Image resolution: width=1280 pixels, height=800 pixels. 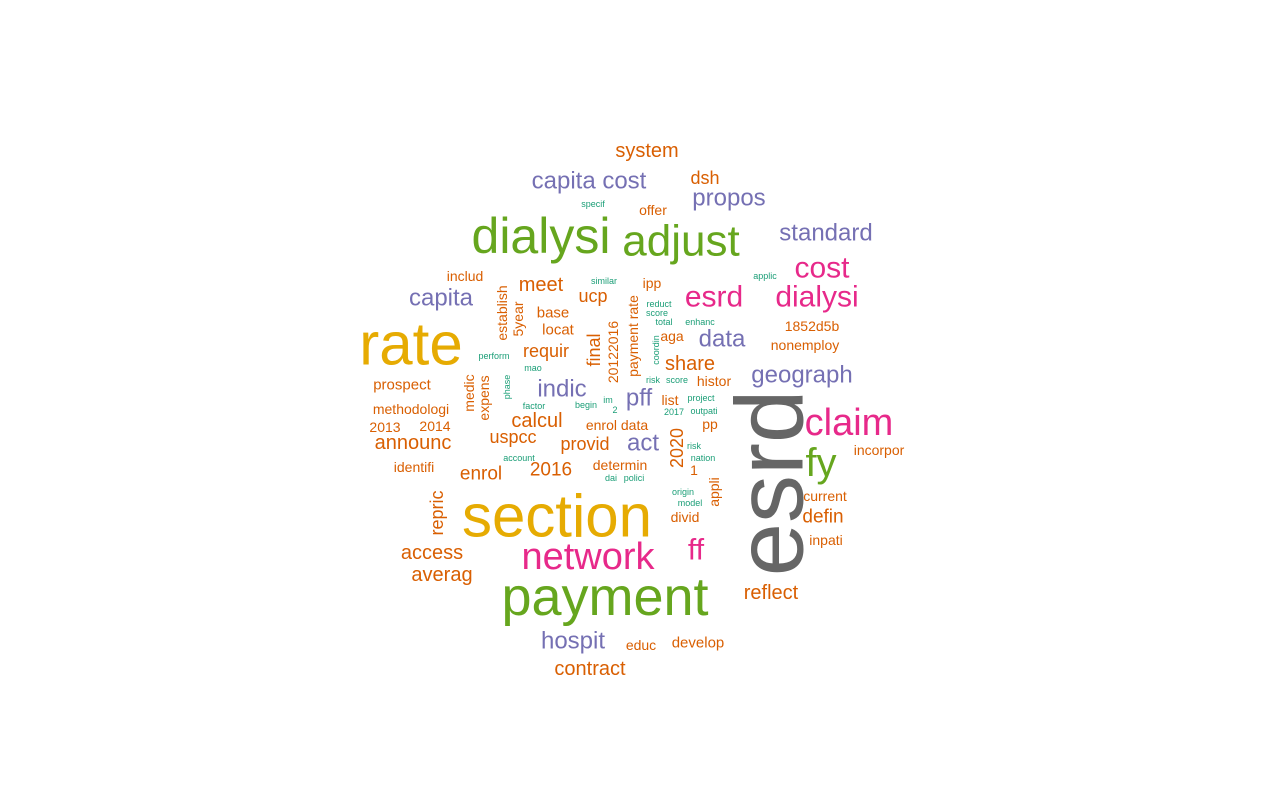 I want to click on word-final: final, so click(x=594, y=349).